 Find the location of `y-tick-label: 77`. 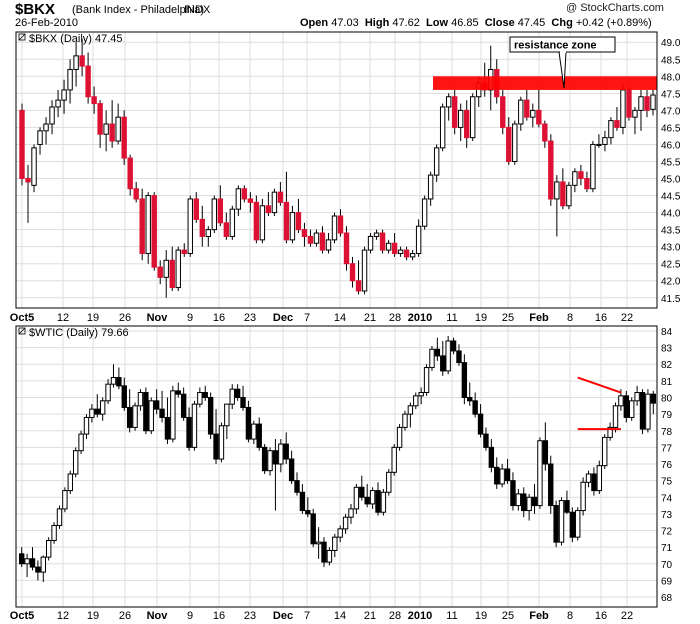

y-tick-label: 77 is located at coordinates (667, 448).